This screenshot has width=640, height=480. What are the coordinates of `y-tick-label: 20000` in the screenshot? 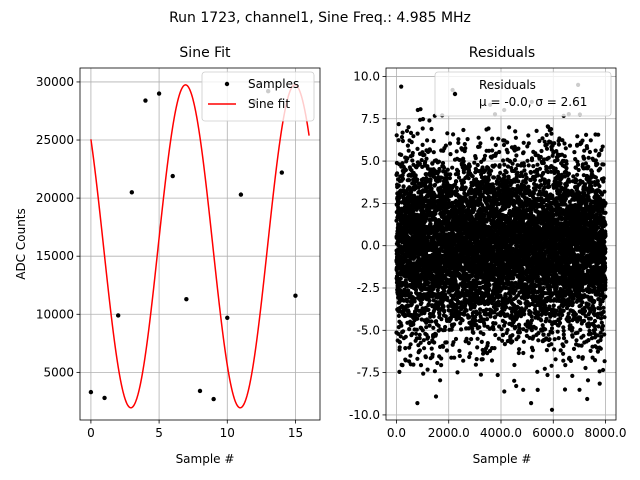 It's located at (55, 198).